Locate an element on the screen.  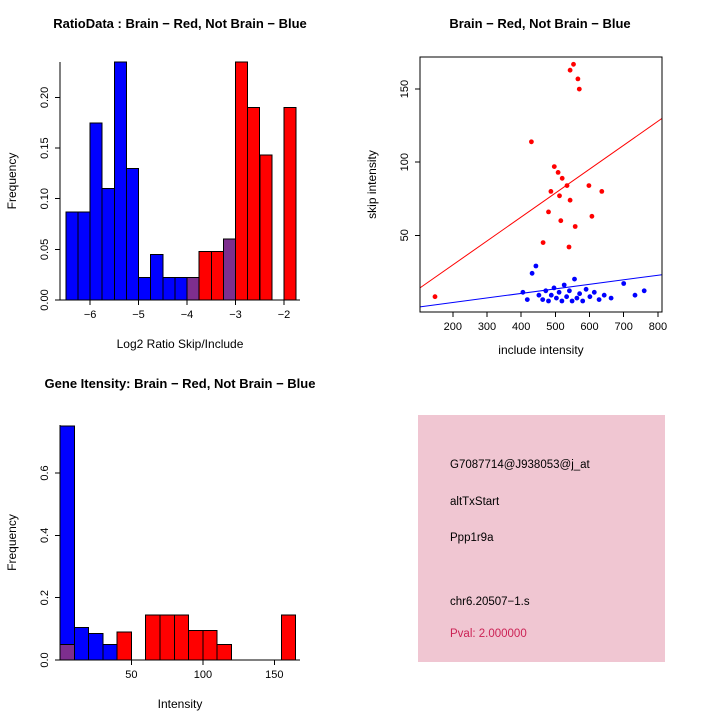
fit-line-blue is located at coordinates (541, 291).